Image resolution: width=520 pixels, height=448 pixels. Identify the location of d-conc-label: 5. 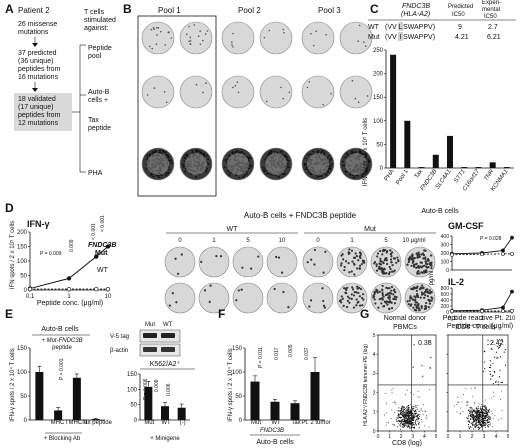
(248, 241).